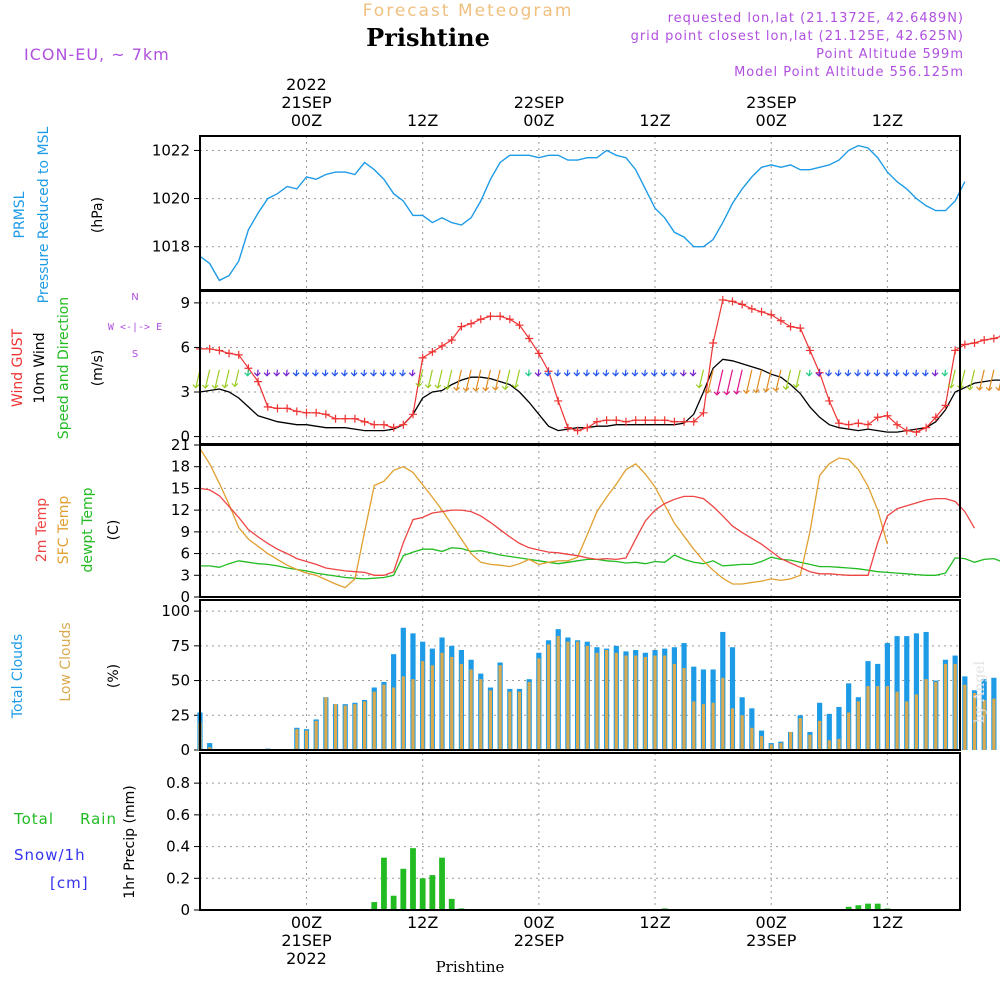  Describe the element at coordinates (114, 530) in the screenshot. I see `temp-unit-label: (C)` at that location.